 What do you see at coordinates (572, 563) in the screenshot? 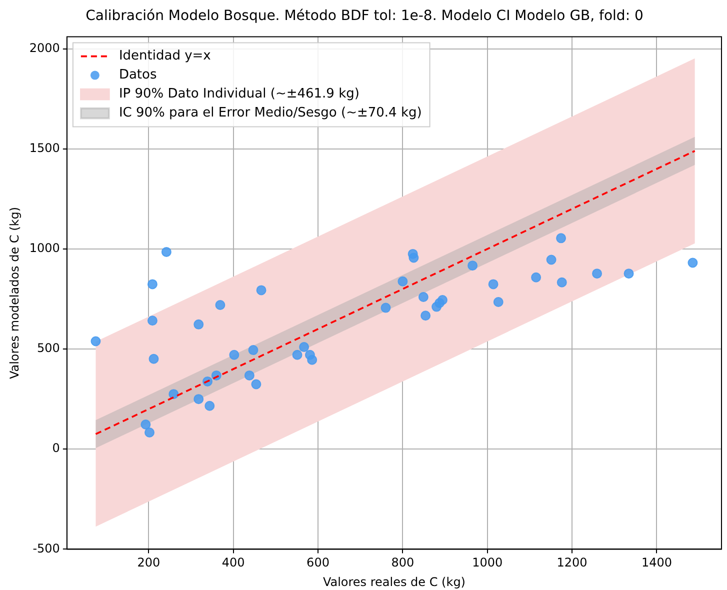
I see `x-tick-label: 1200` at bounding box center [572, 563].